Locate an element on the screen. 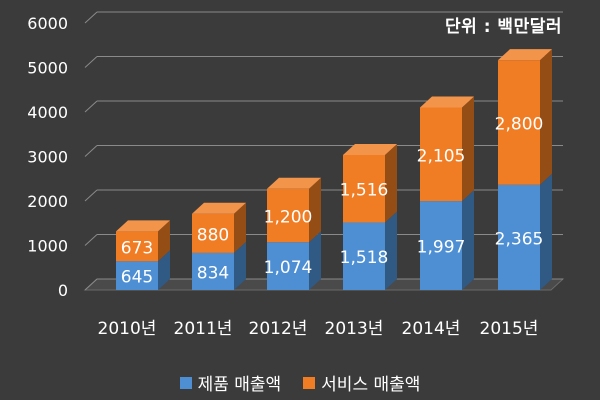 Image resolution: width=600 pixels, height=400 pixels. data-label-product: 1,518 is located at coordinates (364, 258).